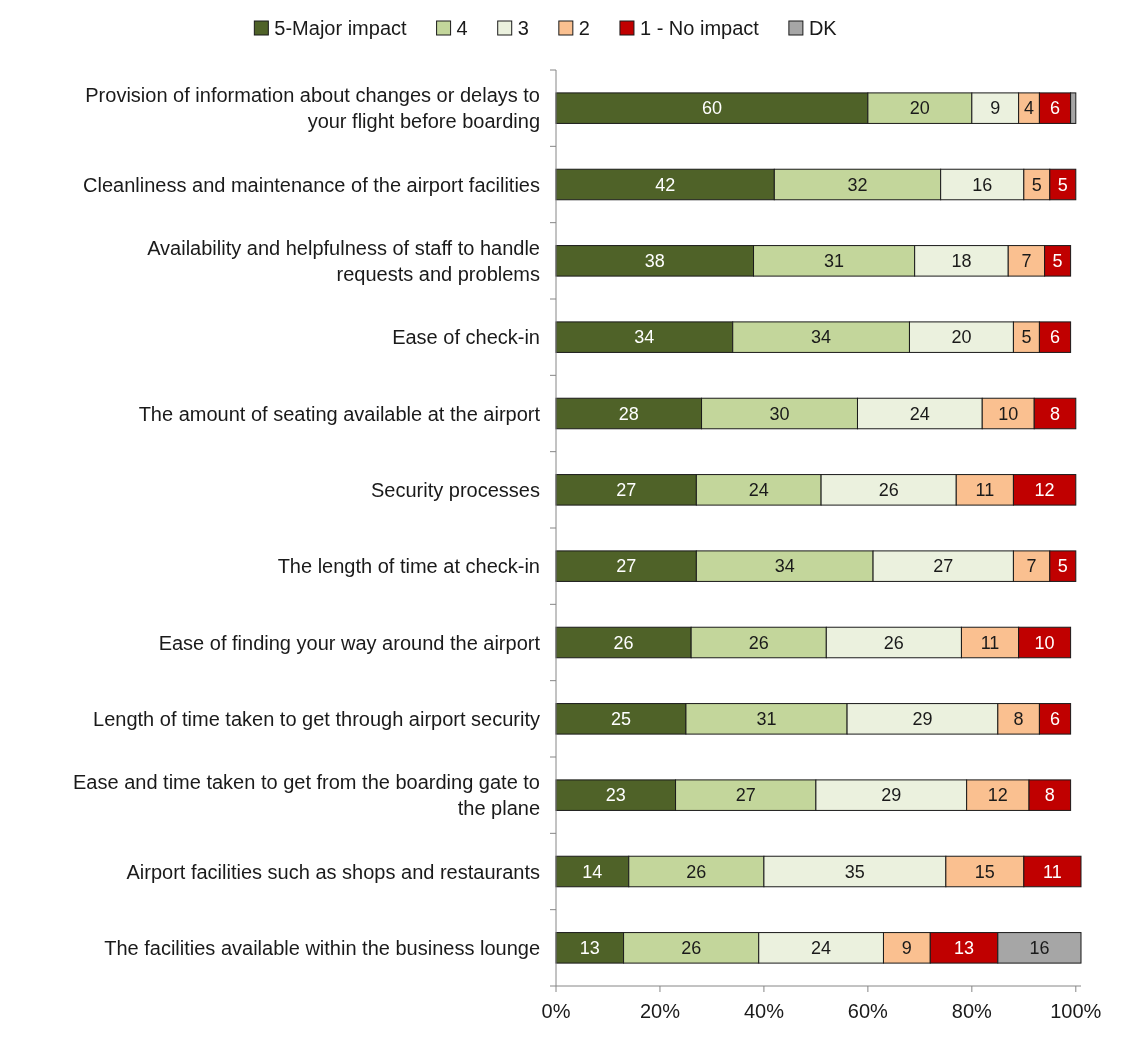 The height and width of the screenshot is (1054, 1121). I want to click on y-tick-label: Ease and time taken to get from the boarding gate to the plane, so click(306, 795).